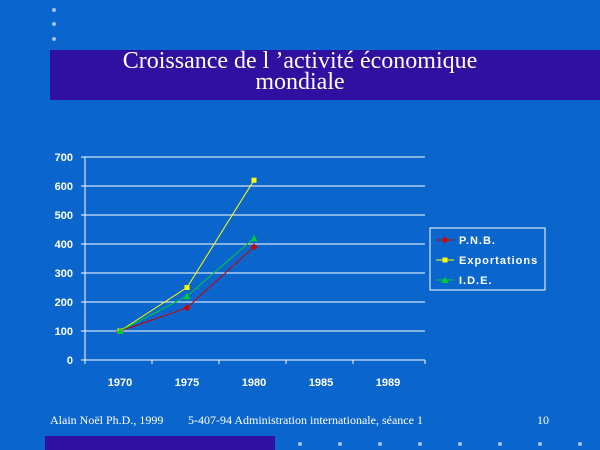  I want to click on legend-label: I.D.E., so click(476, 281).